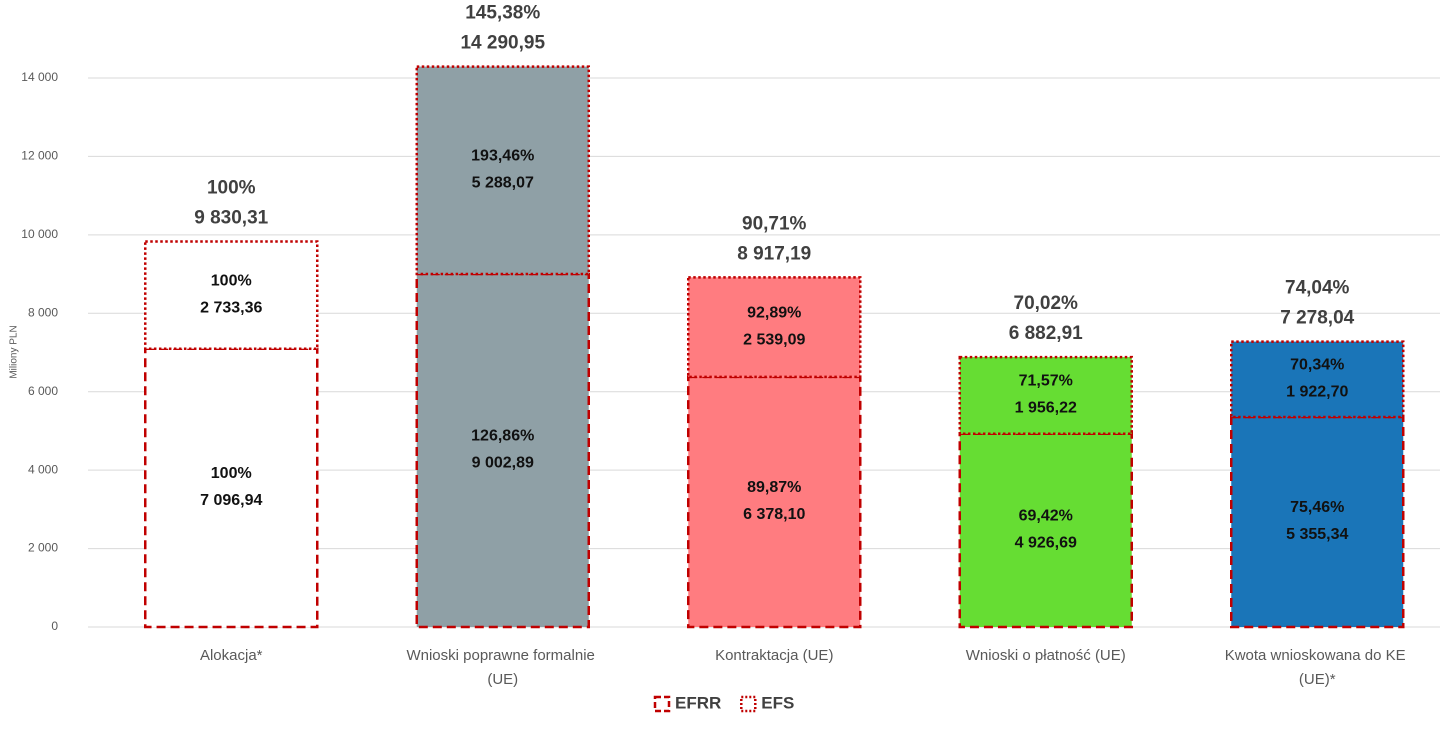 This screenshot has height=738, width=1450. Describe the element at coordinates (39, 234) in the screenshot. I see `y-tick-label: 10 000` at that location.